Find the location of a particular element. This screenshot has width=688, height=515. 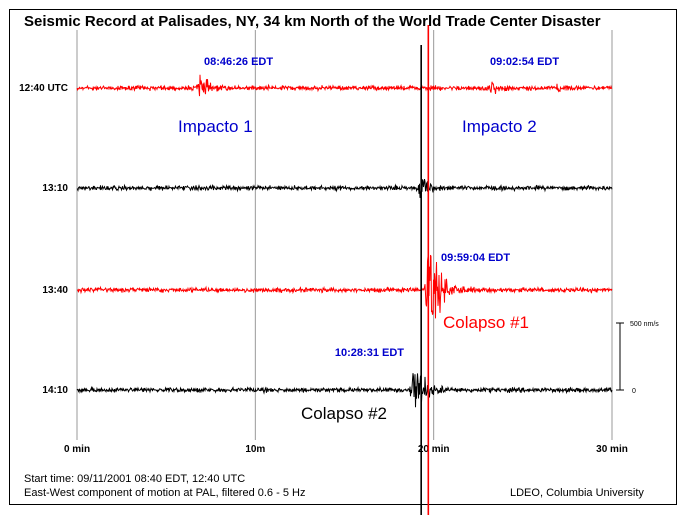

event-name-label: Impacto 1 is located at coordinates (215, 126).